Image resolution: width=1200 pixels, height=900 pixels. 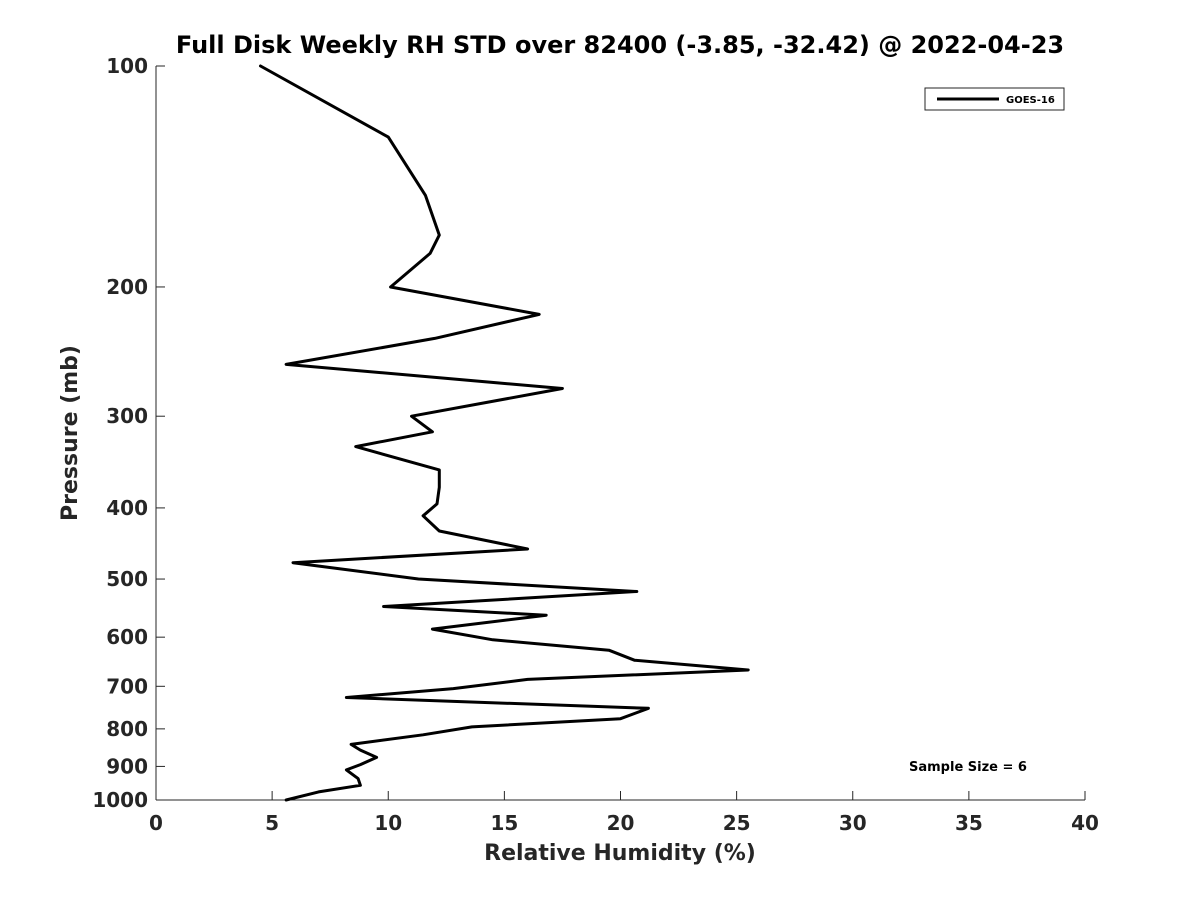 What do you see at coordinates (156, 823) in the screenshot?
I see `x-tick-label: 0` at bounding box center [156, 823].